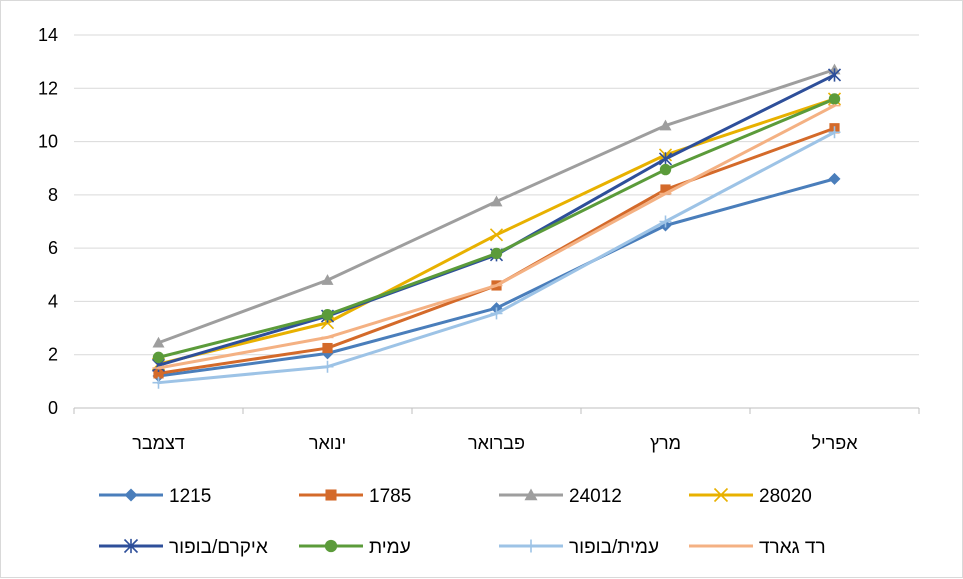  What do you see at coordinates (158, 443) in the screenshot?
I see `x-tick-label: דצמבר` at bounding box center [158, 443].